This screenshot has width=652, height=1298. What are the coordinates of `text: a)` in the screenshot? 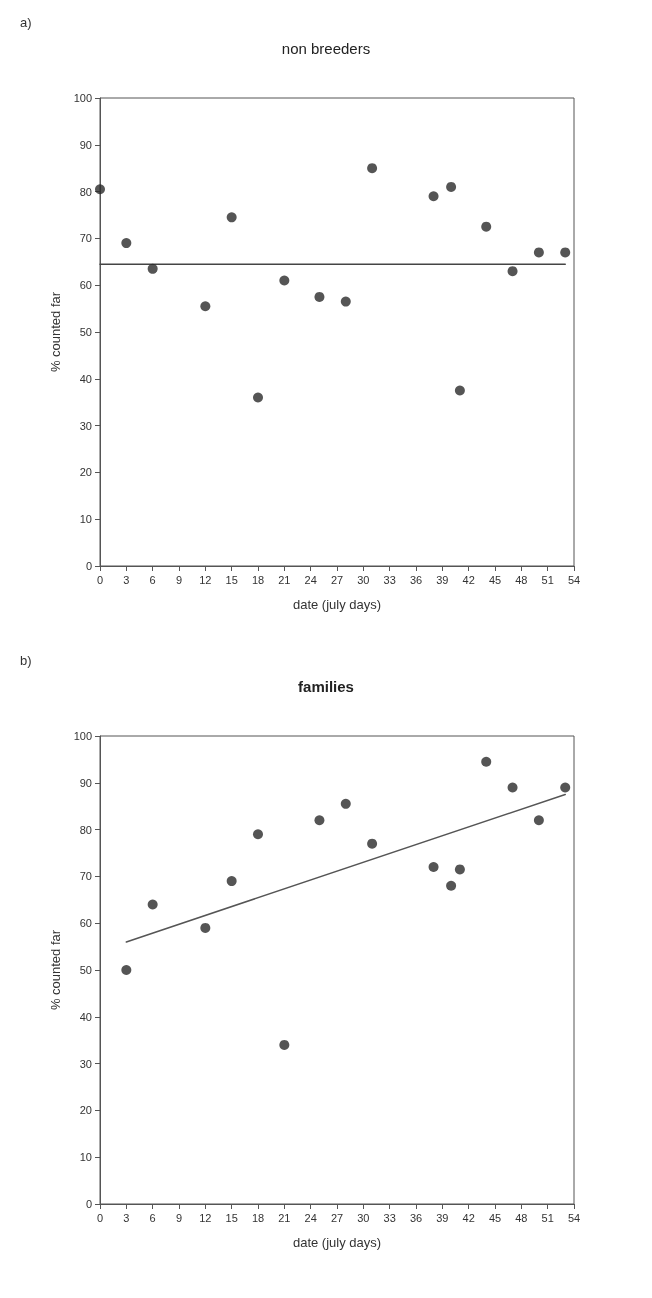 It's located at (26, 22).